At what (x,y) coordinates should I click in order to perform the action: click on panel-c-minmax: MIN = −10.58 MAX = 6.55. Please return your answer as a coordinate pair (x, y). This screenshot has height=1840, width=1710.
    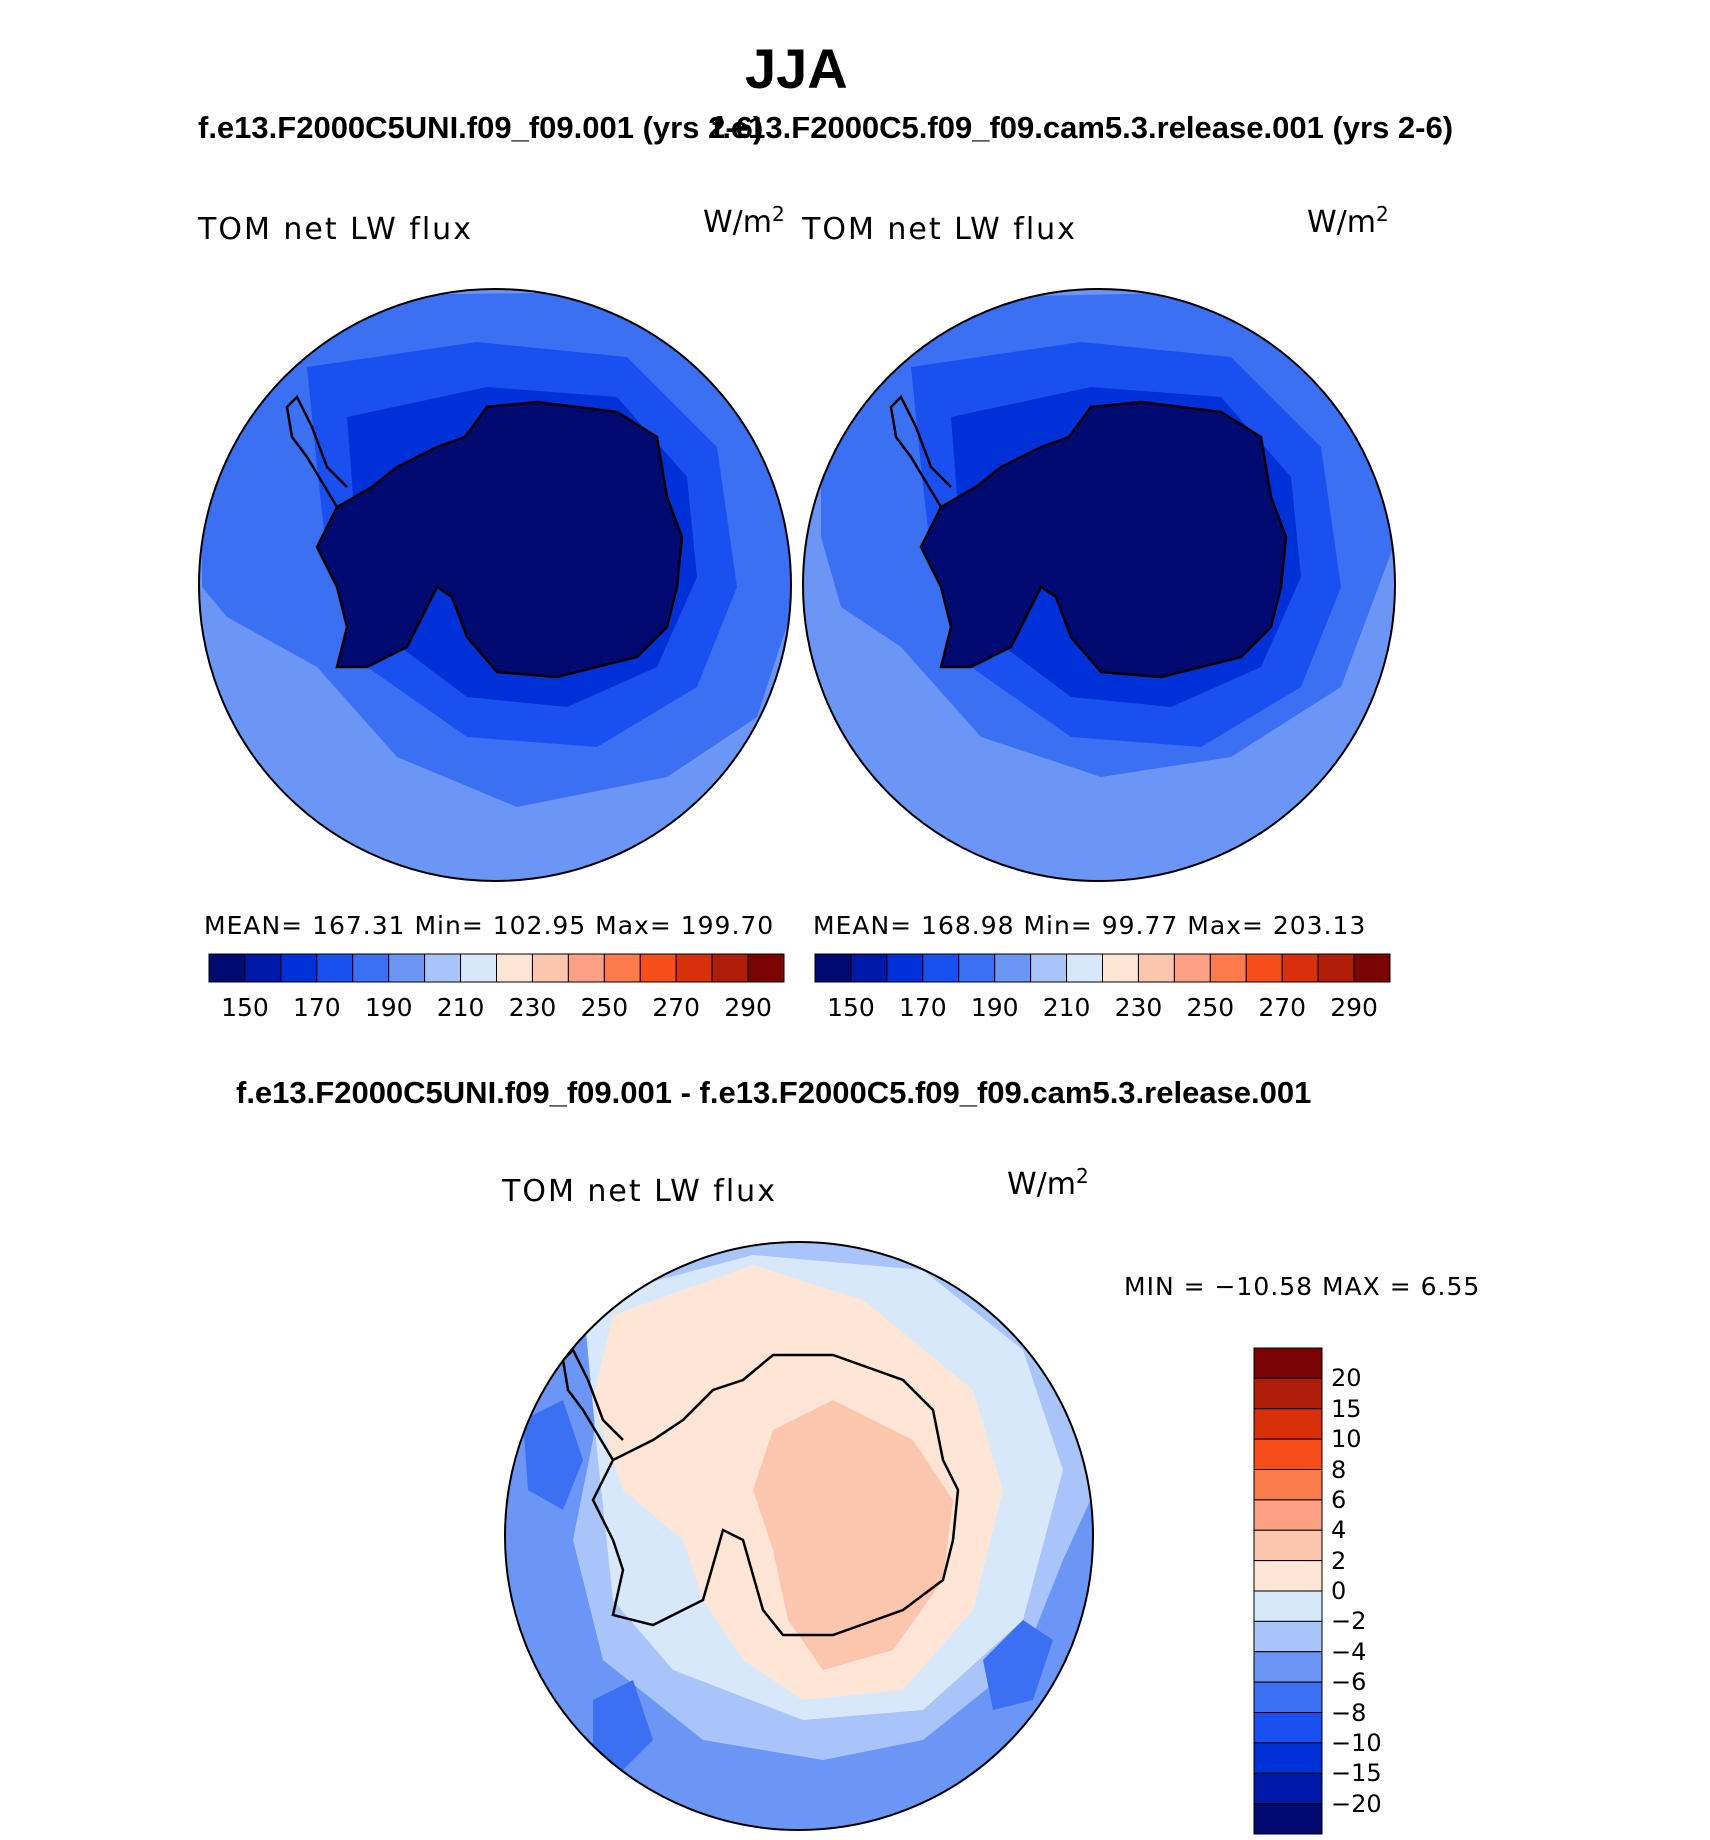
    Looking at the image, I should click on (1302, 1286).